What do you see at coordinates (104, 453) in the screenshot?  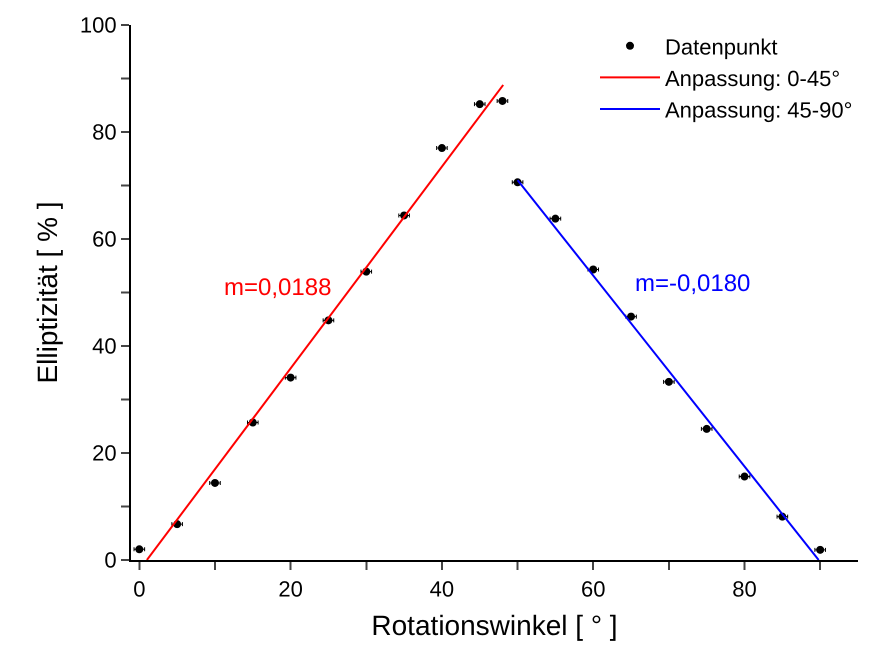 I see `y-tick-label: 20` at bounding box center [104, 453].